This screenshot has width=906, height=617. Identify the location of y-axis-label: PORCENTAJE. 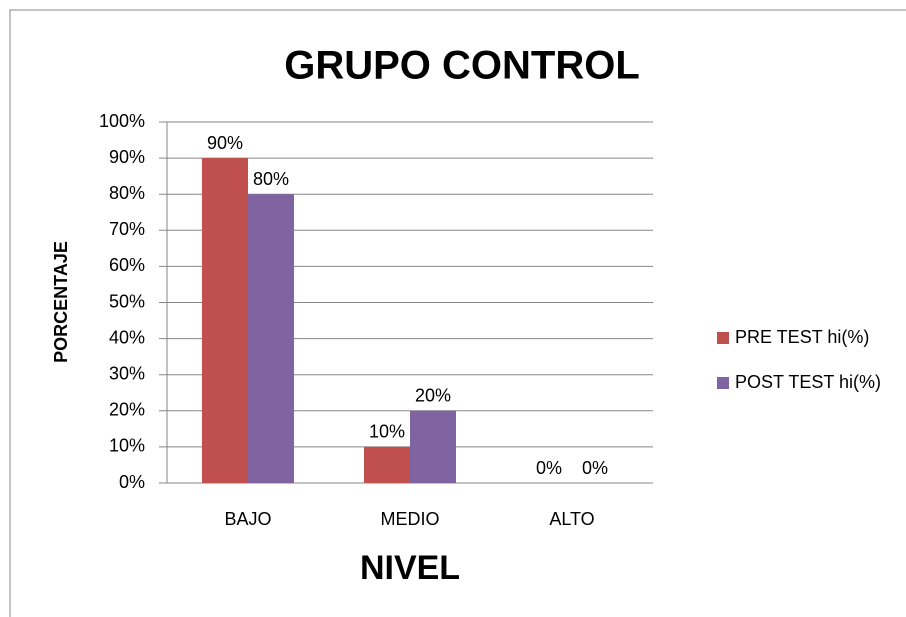
(61, 302).